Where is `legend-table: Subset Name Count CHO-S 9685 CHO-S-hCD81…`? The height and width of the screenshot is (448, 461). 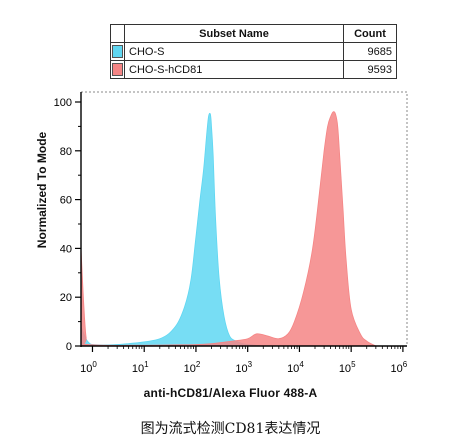 legend-table: Subset Name Count CHO-S 9685 CHO-S-hCD81… is located at coordinates (253, 51).